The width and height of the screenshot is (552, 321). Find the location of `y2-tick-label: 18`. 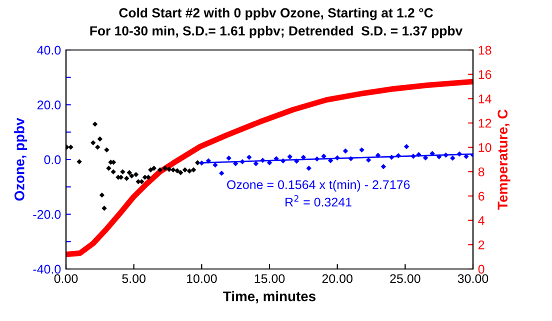

y2-tick-label: 18 is located at coordinates (485, 50).